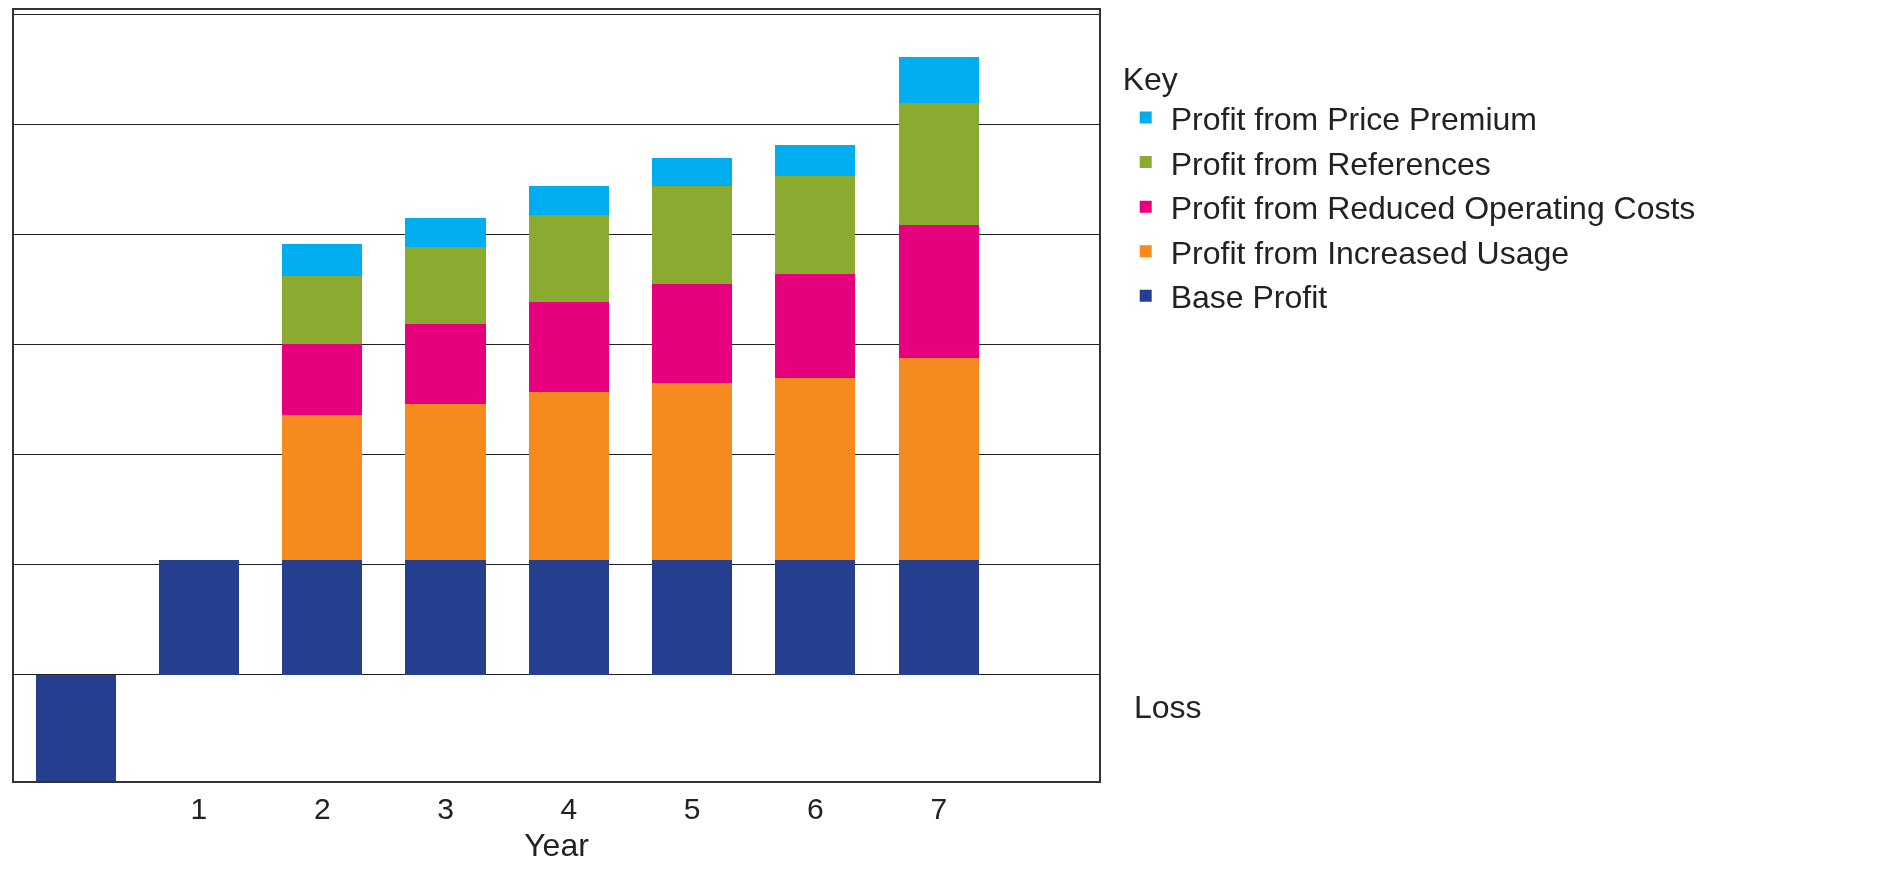 This screenshot has width=1899, height=891. Describe the element at coordinates (1370, 252) in the screenshot. I see `legend-label: Profit from Increased Usage` at that location.